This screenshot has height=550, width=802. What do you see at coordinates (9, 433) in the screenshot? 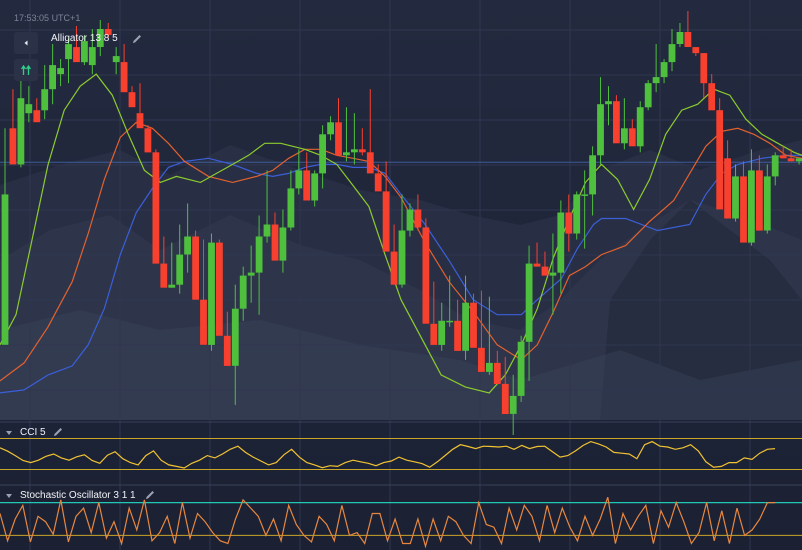
I see `cci-collapse-icon` at bounding box center [9, 433].